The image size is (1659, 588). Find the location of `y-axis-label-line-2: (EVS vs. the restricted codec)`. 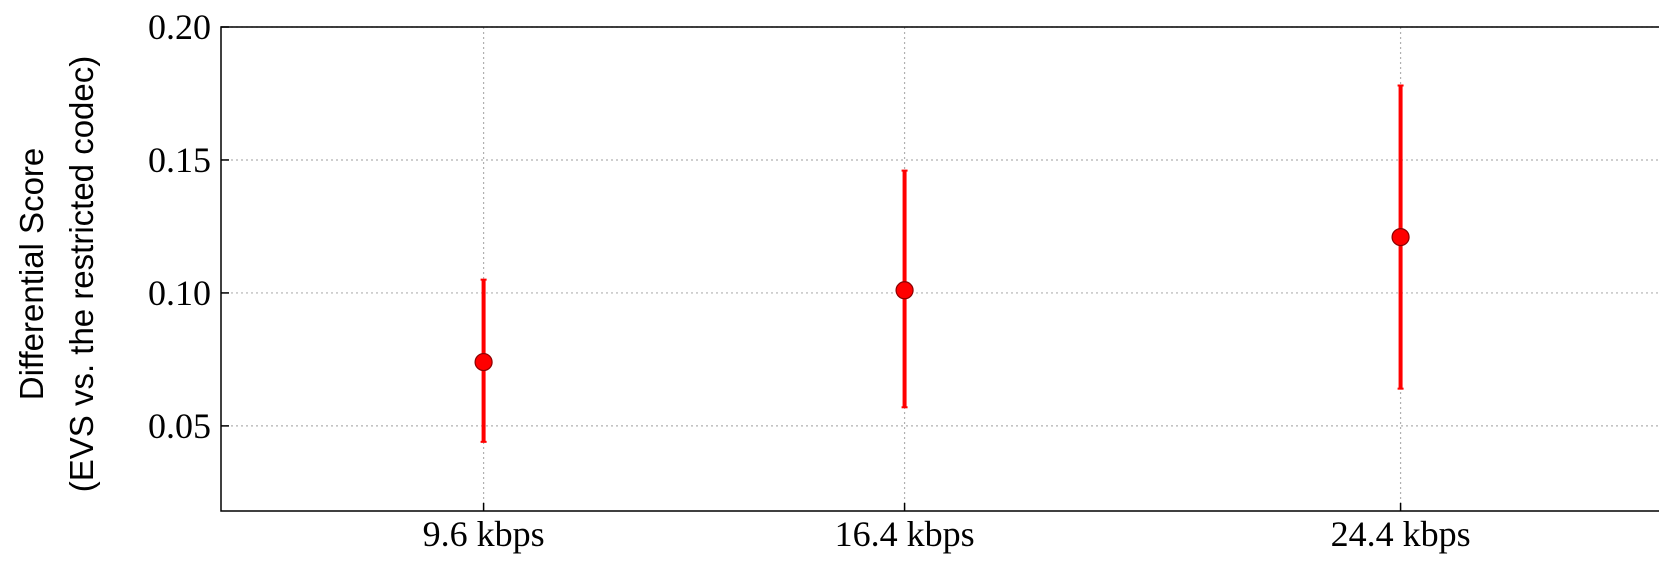

y-axis-label-line-2: (EVS vs. the restricted codec) is located at coordinates (81, 274).